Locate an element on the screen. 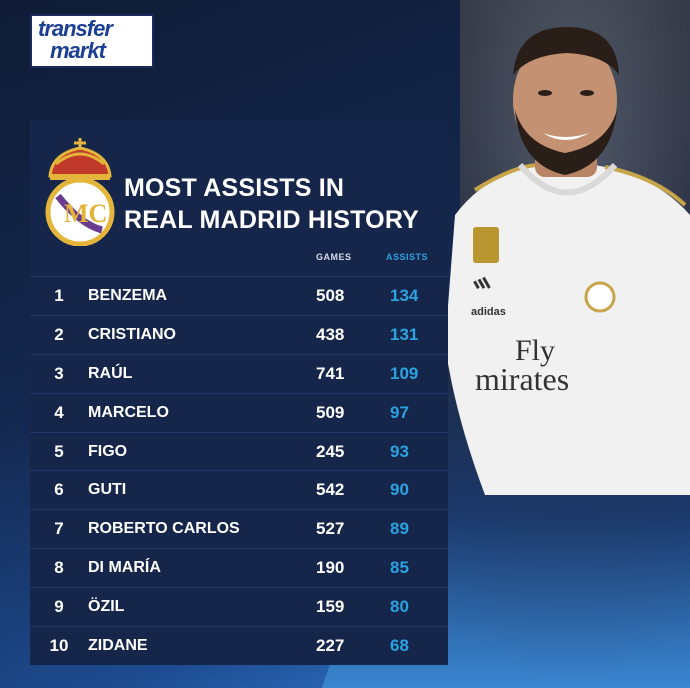 The image size is (690, 688). player-name-cell: ÖZIL is located at coordinates (106, 607).